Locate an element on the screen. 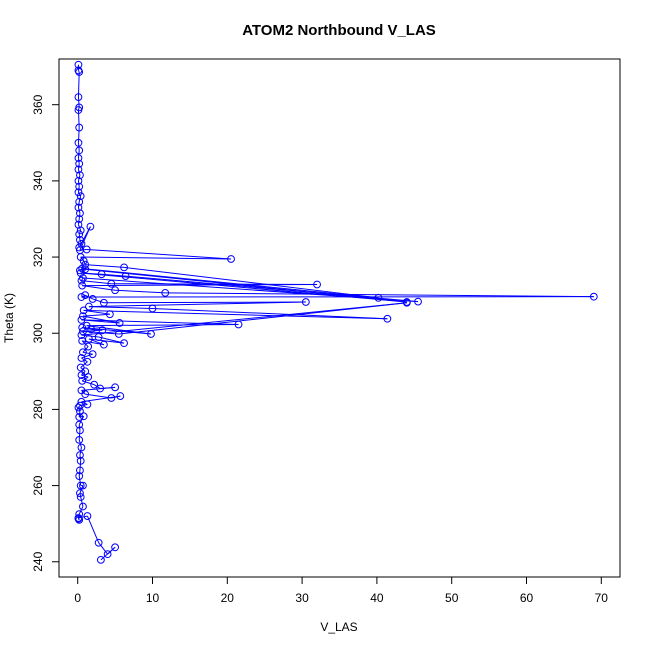 Image resolution: width=650 pixels, height=650 pixels. x-tick-label: 0 is located at coordinates (77, 598).